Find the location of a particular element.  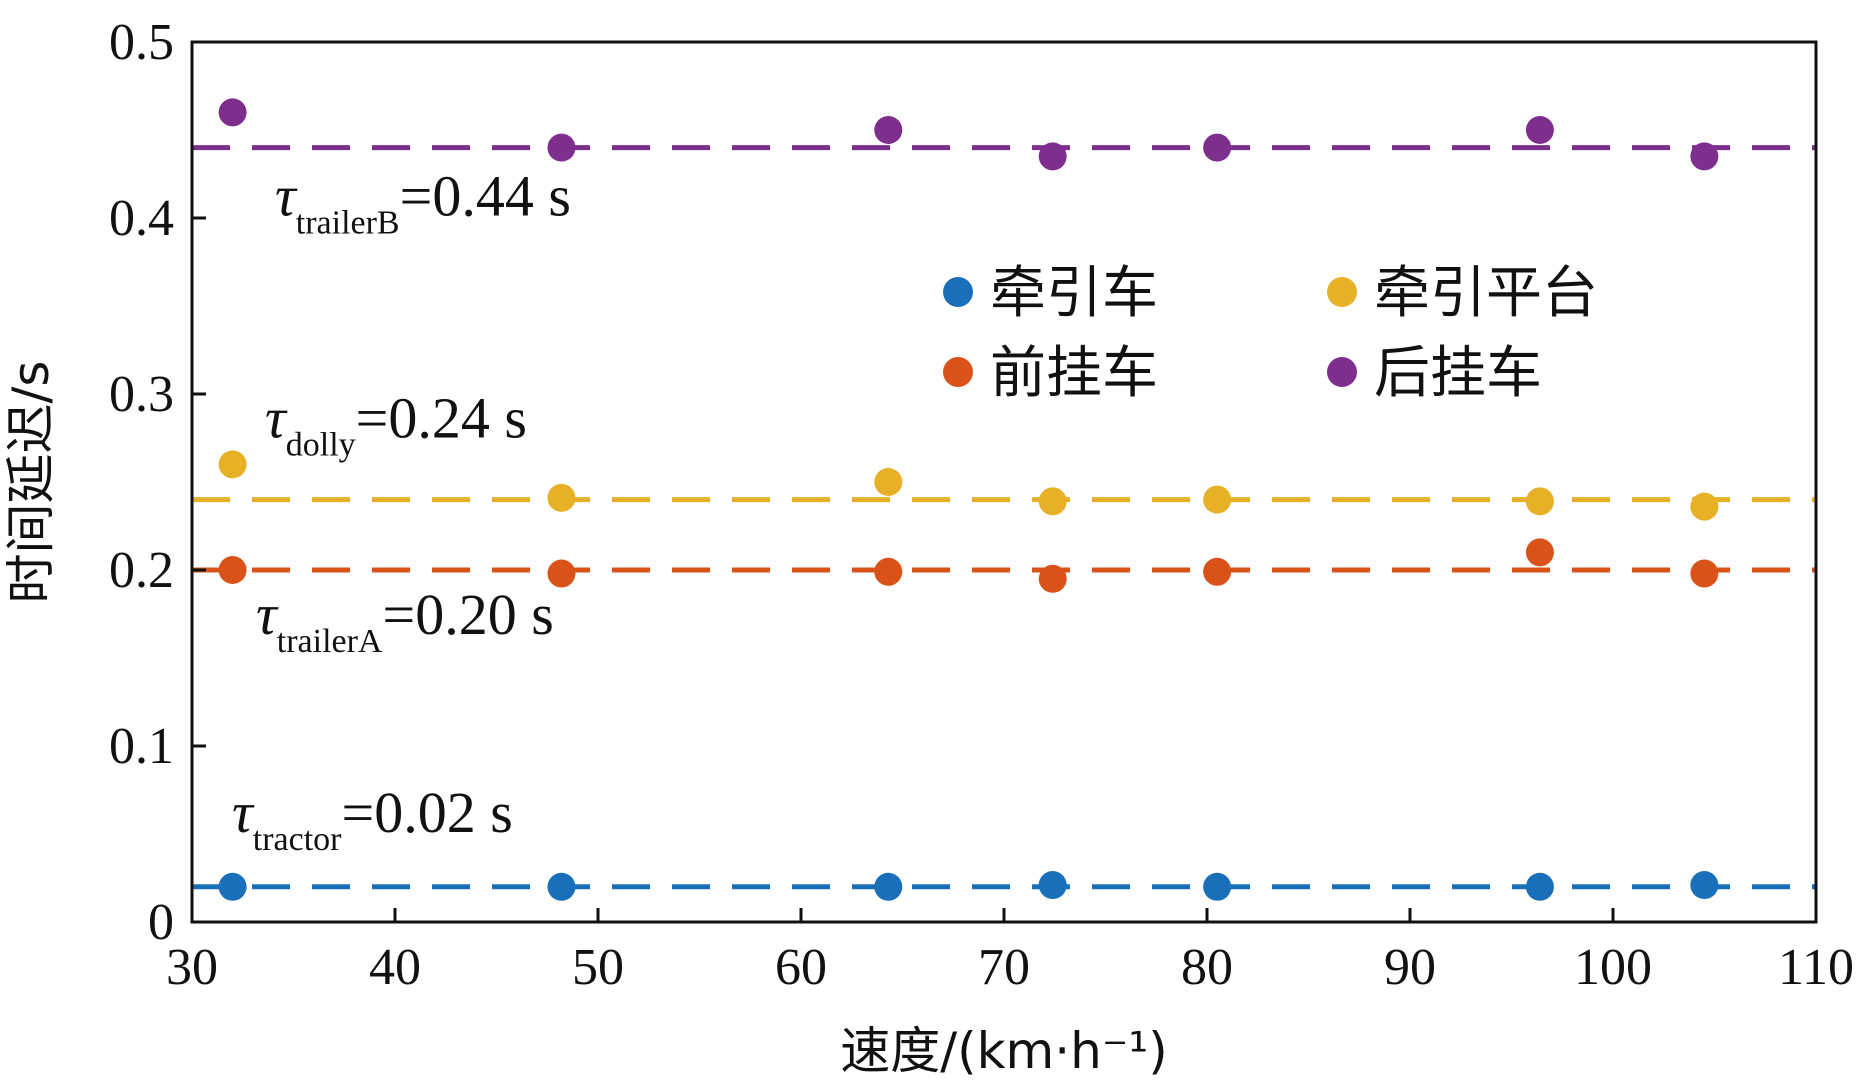

y-tick-label: 0.4 is located at coordinates (141, 218).